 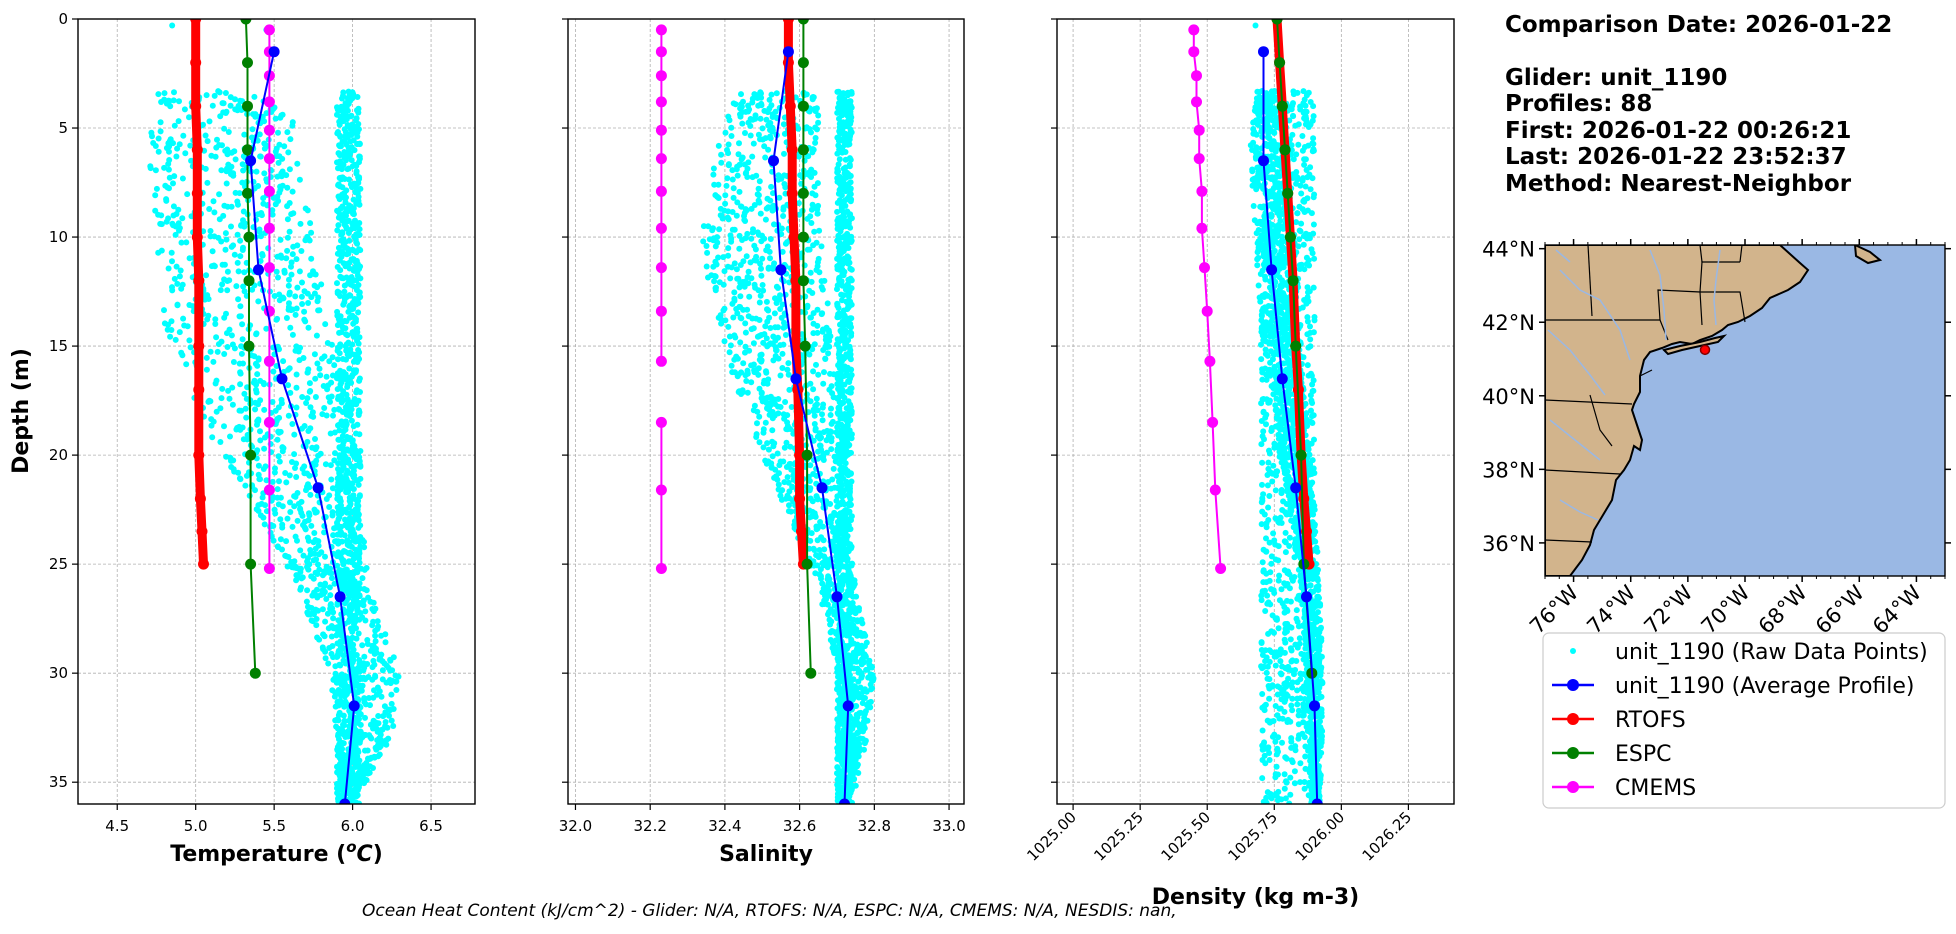 I want to click on x-tick-label: 5.5, so click(x=274, y=826).